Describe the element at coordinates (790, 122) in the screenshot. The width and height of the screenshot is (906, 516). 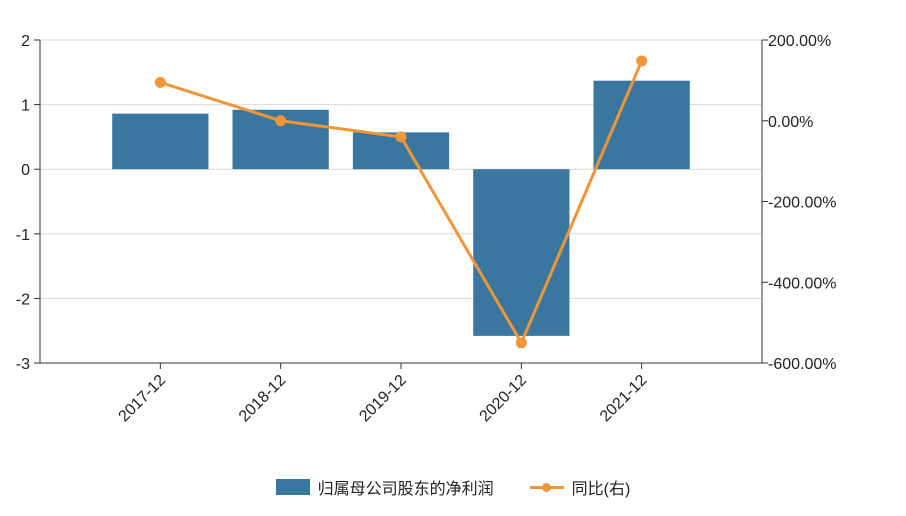
I see `right-tick-label: 0.00%` at that location.